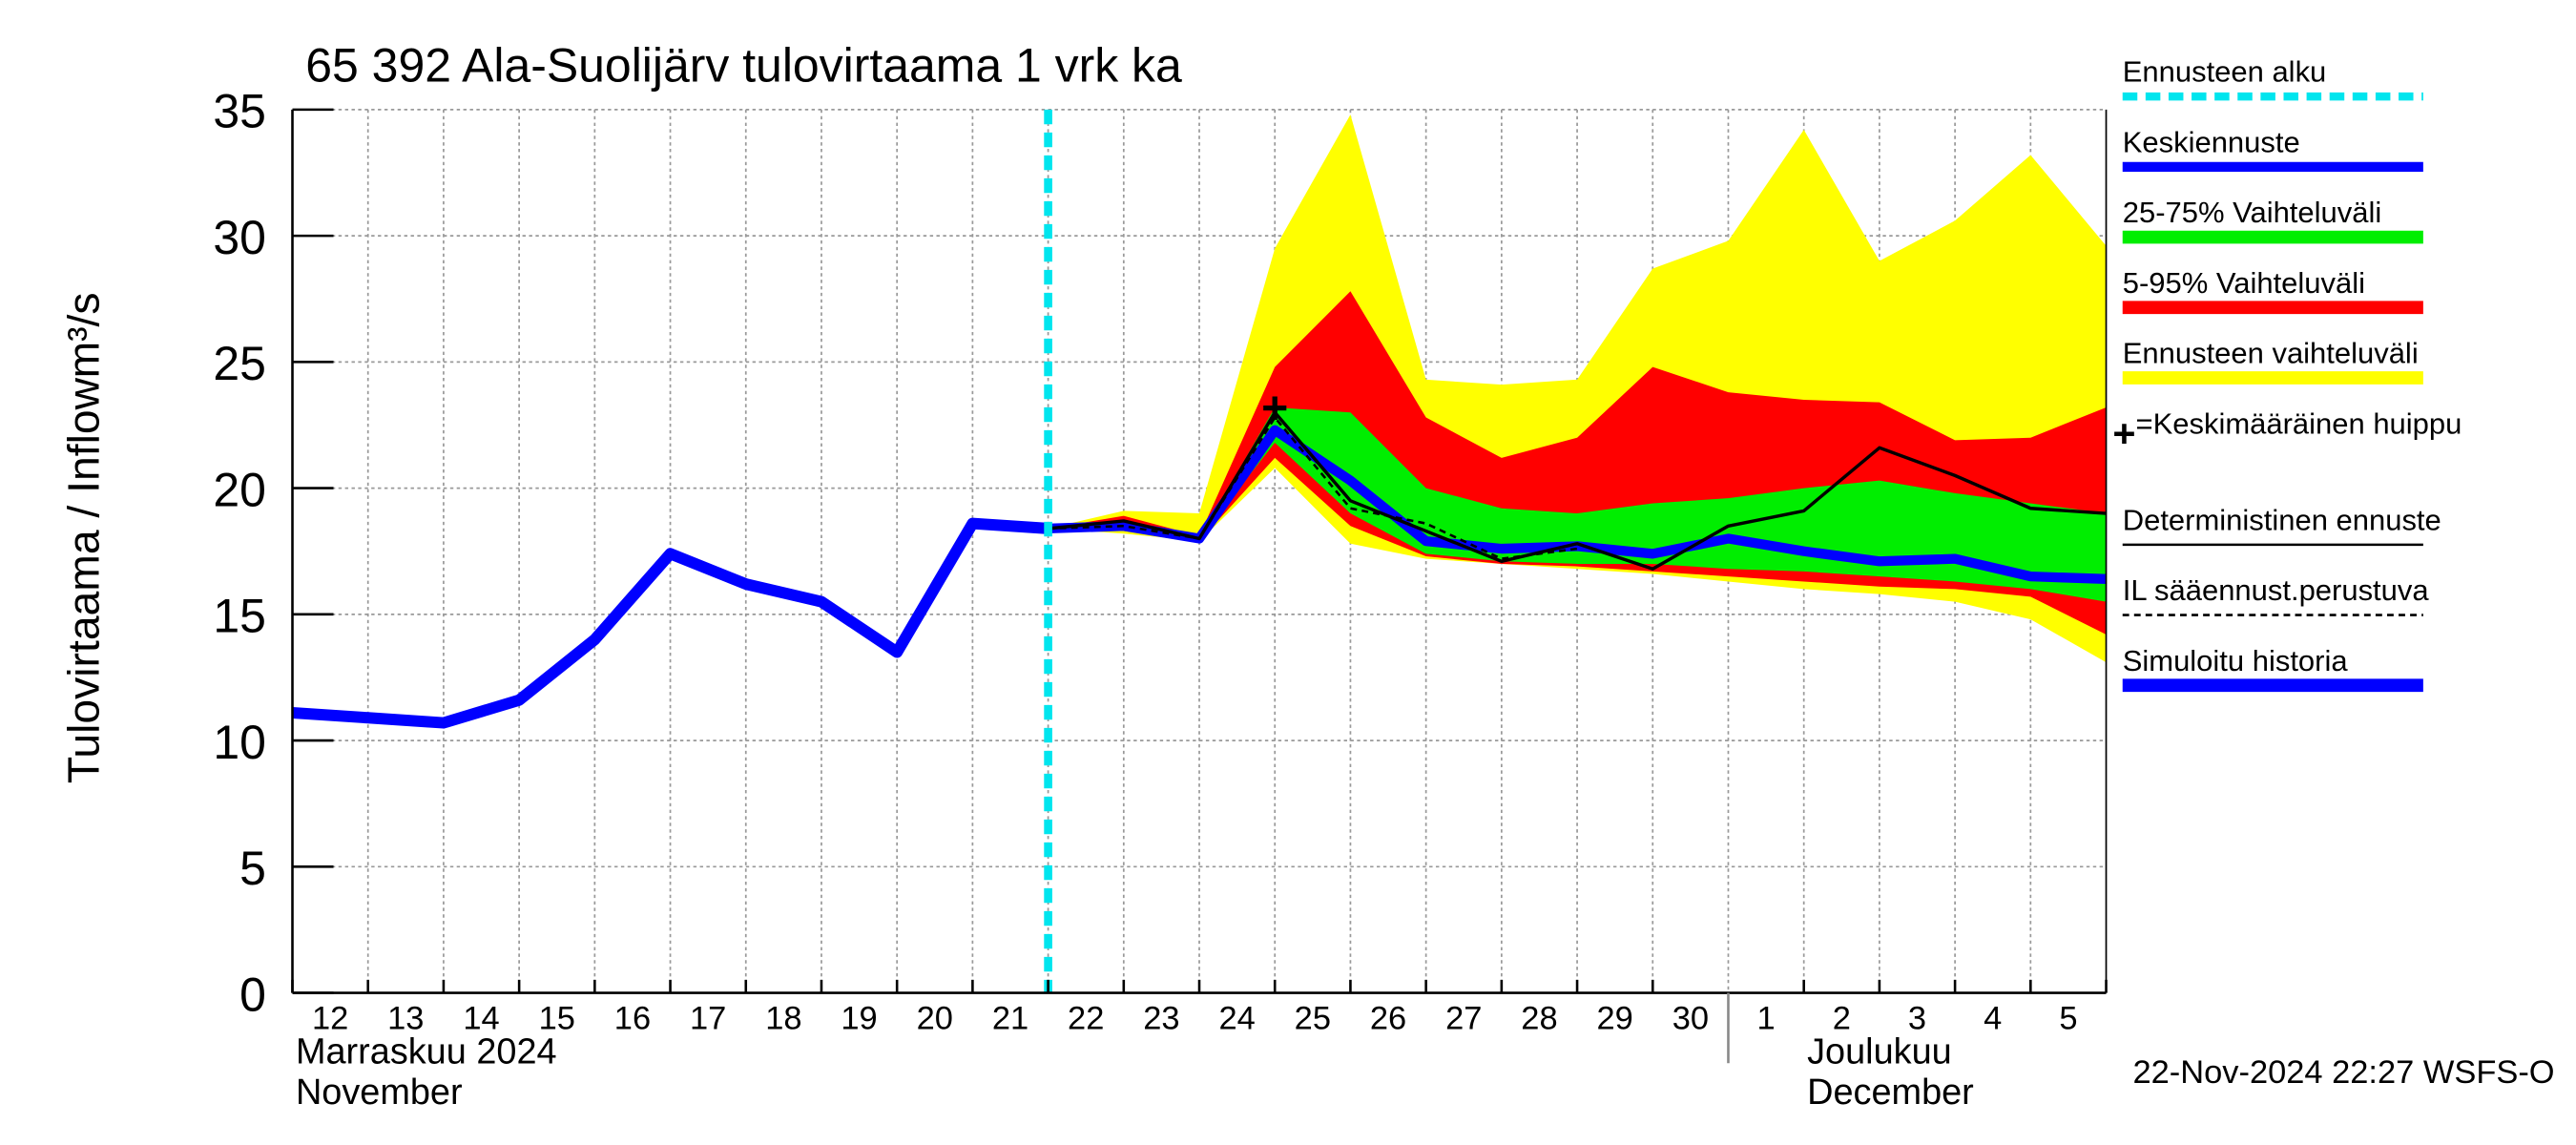  What do you see at coordinates (2123, 433) in the screenshot?
I see `legend-symbol: +` at bounding box center [2123, 433].